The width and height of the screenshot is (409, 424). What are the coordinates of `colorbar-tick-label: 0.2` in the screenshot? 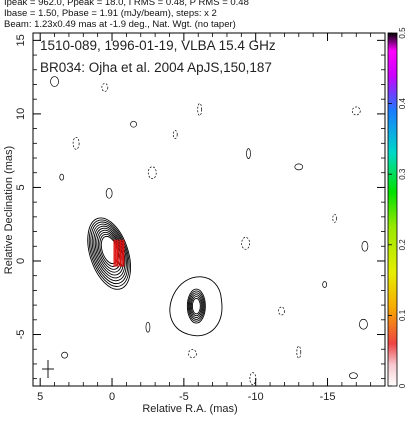 It's located at (402, 245).